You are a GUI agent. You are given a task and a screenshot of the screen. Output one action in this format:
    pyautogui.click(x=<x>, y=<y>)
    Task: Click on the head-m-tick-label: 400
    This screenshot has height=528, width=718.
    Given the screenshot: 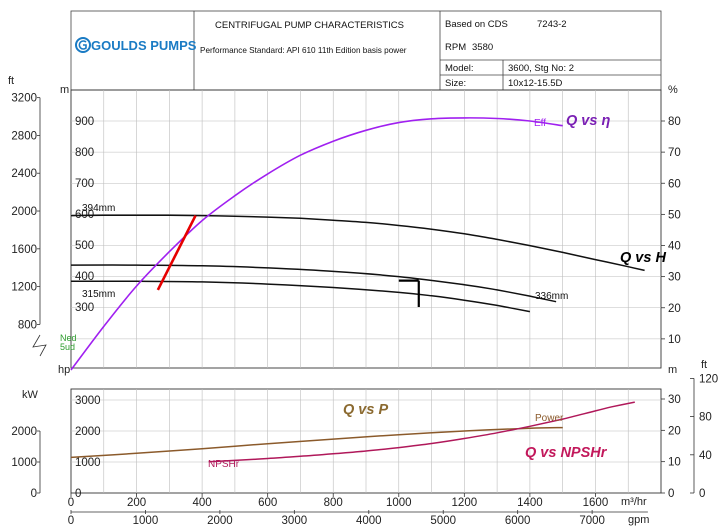 What is the action you would take?
    pyautogui.click(x=84, y=277)
    